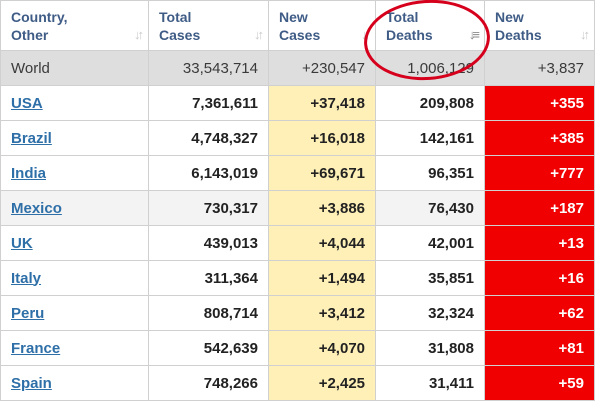  What do you see at coordinates (430, 173) in the screenshot?
I see `total-deaths-cell: 96,351` at bounding box center [430, 173].